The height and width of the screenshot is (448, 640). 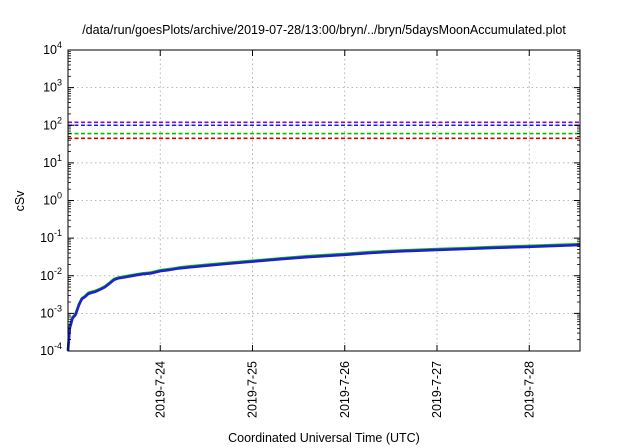 I want to click on y-tick-label: 10¹, so click(x=52, y=161).